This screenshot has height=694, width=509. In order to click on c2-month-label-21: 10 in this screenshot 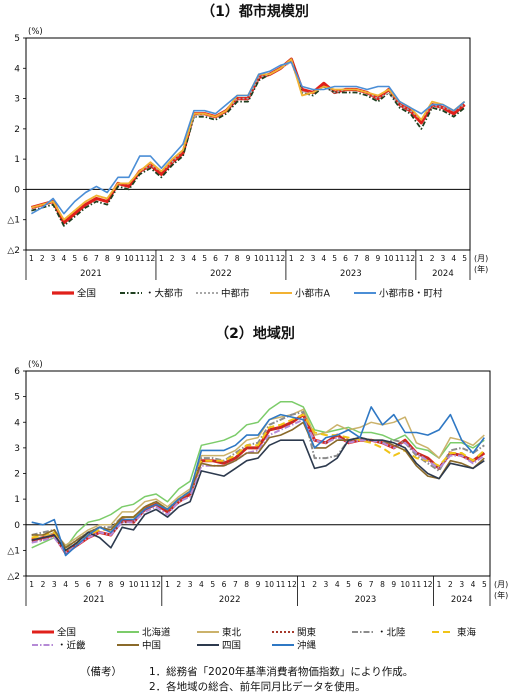, I will do `click(270, 584)`.